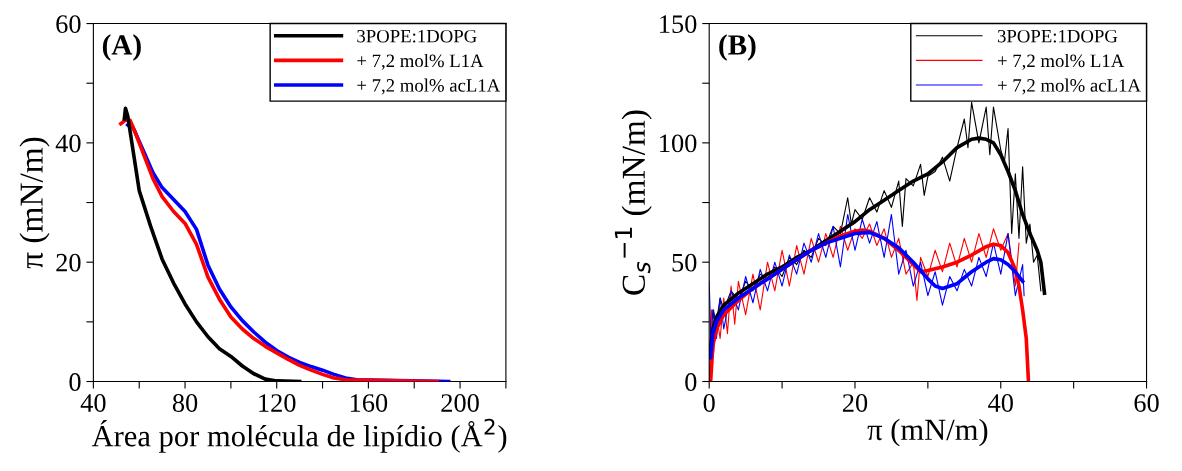 This screenshot has width=1182, height=471. Describe the element at coordinates (68, 262) in the screenshot. I see `y-tick-label: 20` at that location.